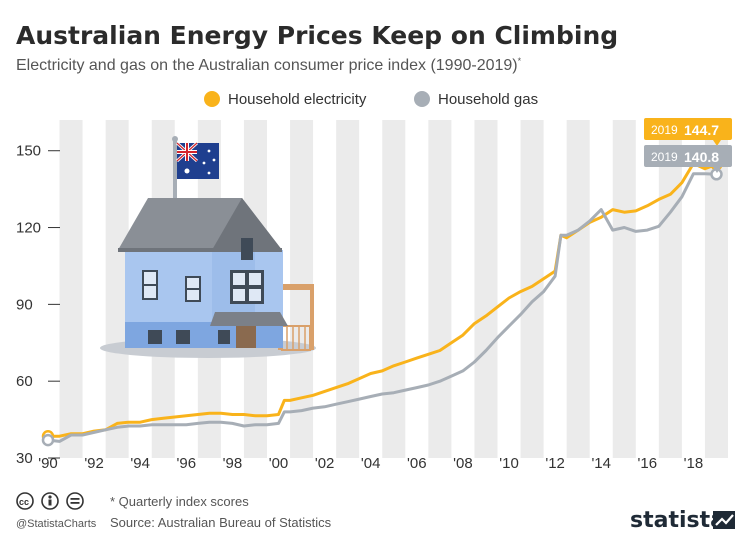 Image resolution: width=750 pixels, height=537 pixels. Describe the element at coordinates (187, 463) in the screenshot. I see `x-tick-label: '96` at that location.